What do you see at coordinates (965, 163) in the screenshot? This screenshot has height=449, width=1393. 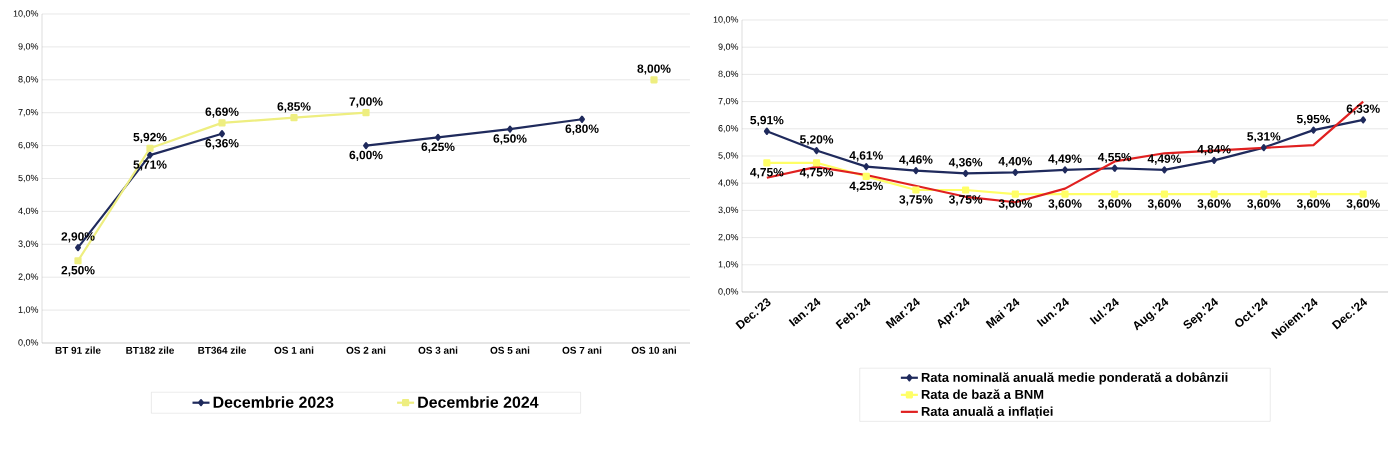 I see `data-label: 4,36%` at bounding box center [965, 163].